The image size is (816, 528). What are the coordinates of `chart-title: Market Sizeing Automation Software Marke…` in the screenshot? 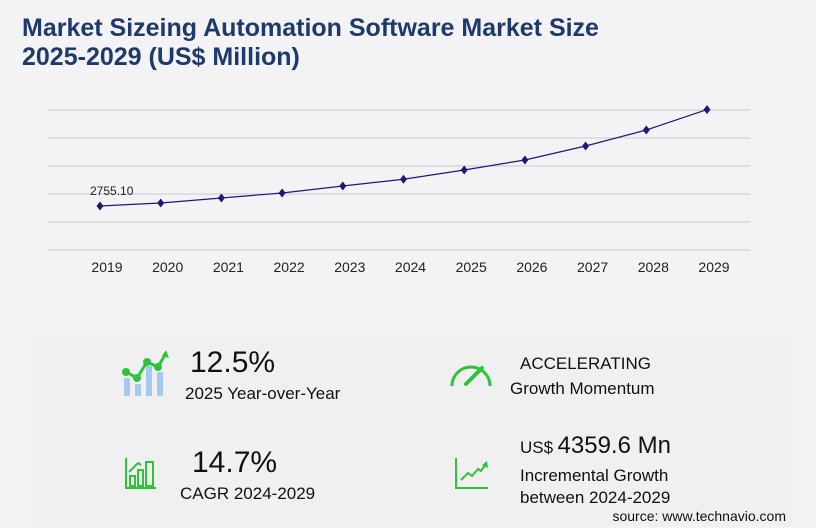 It's located at (310, 43).